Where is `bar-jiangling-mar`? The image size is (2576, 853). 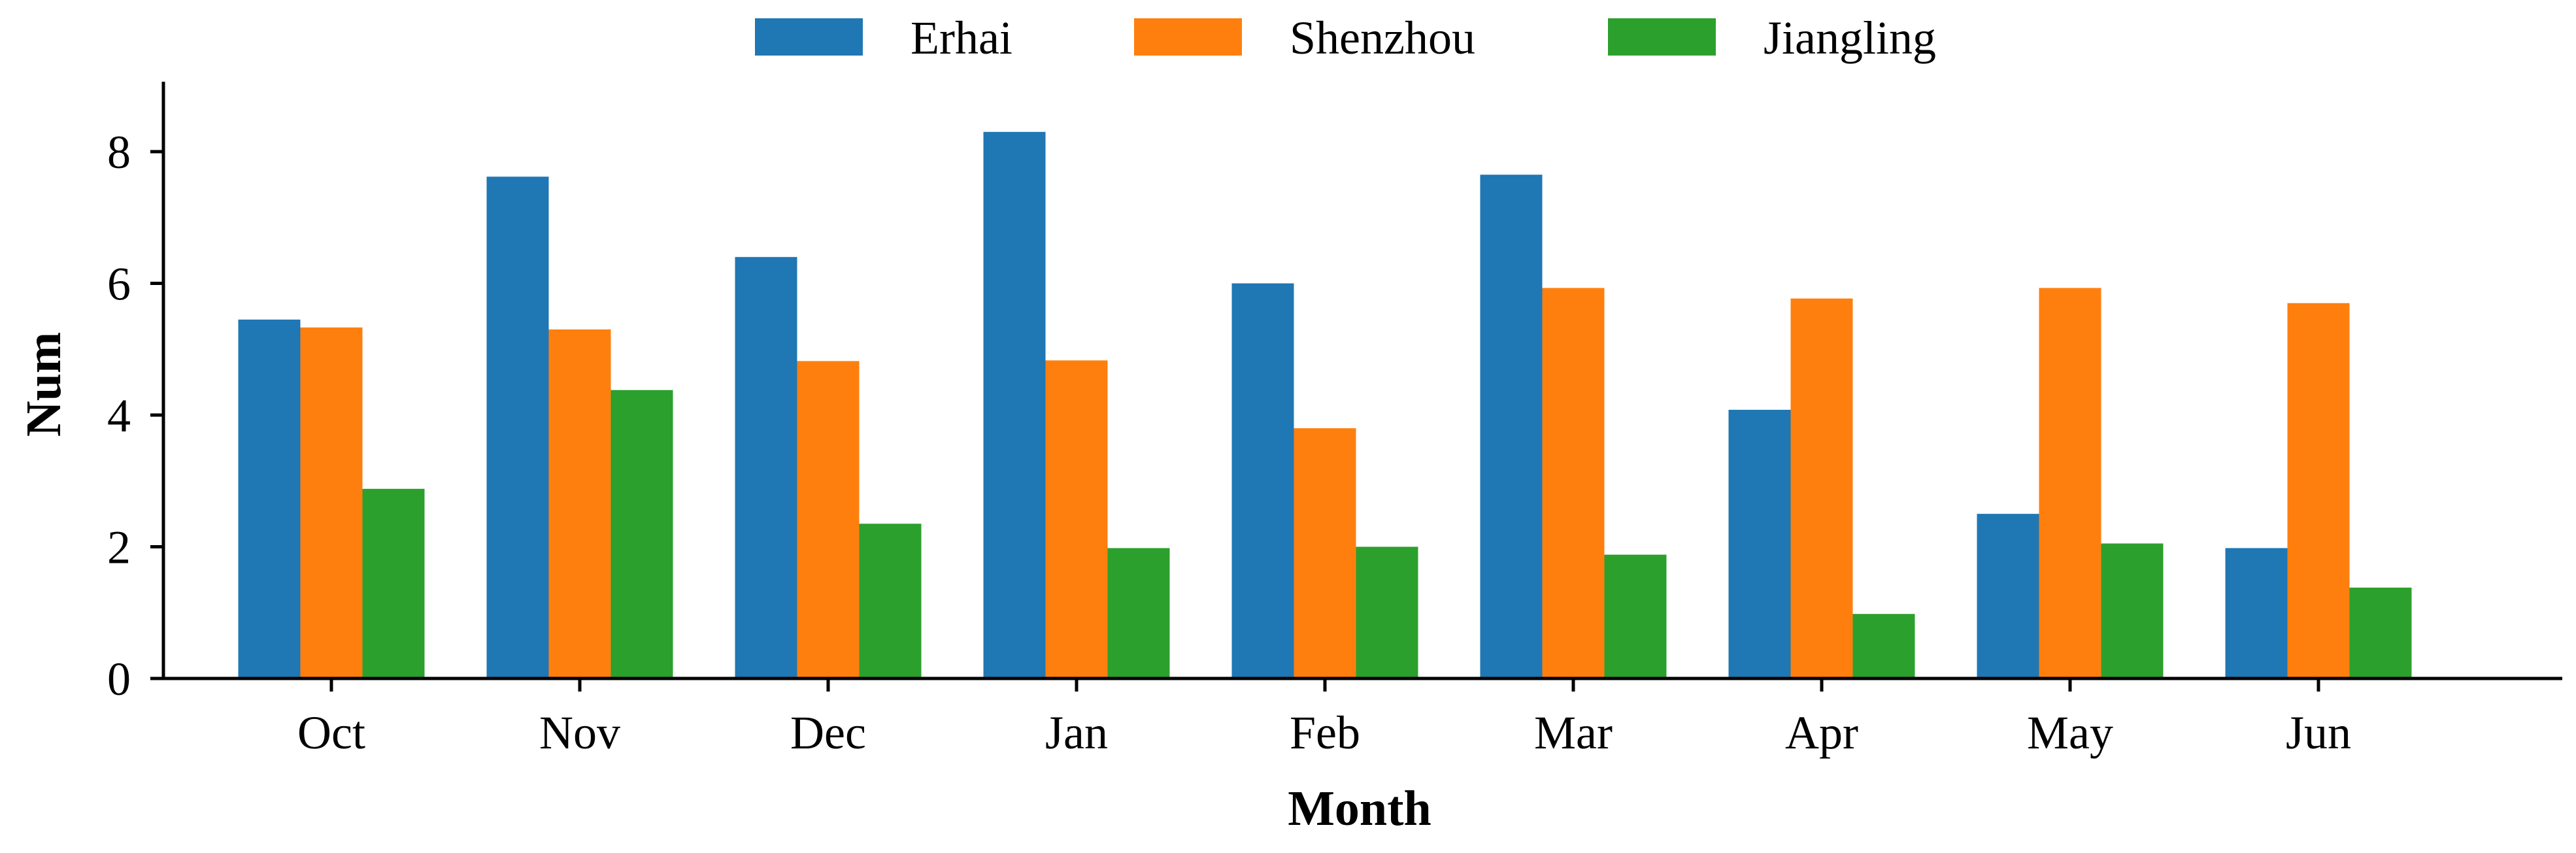 bar-jiangling-mar is located at coordinates (1635, 616).